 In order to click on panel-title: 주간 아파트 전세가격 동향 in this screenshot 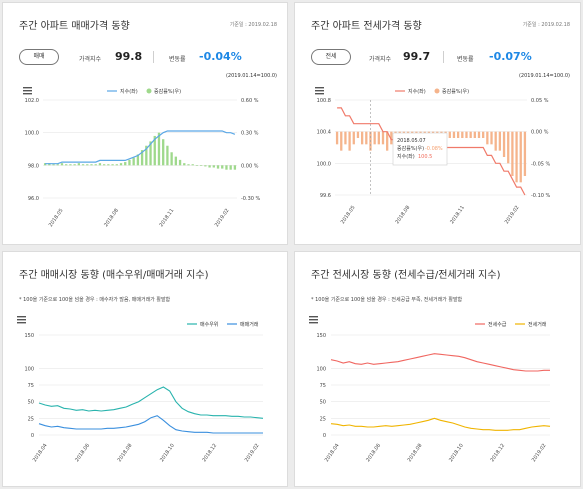, I will do `click(366, 26)`.